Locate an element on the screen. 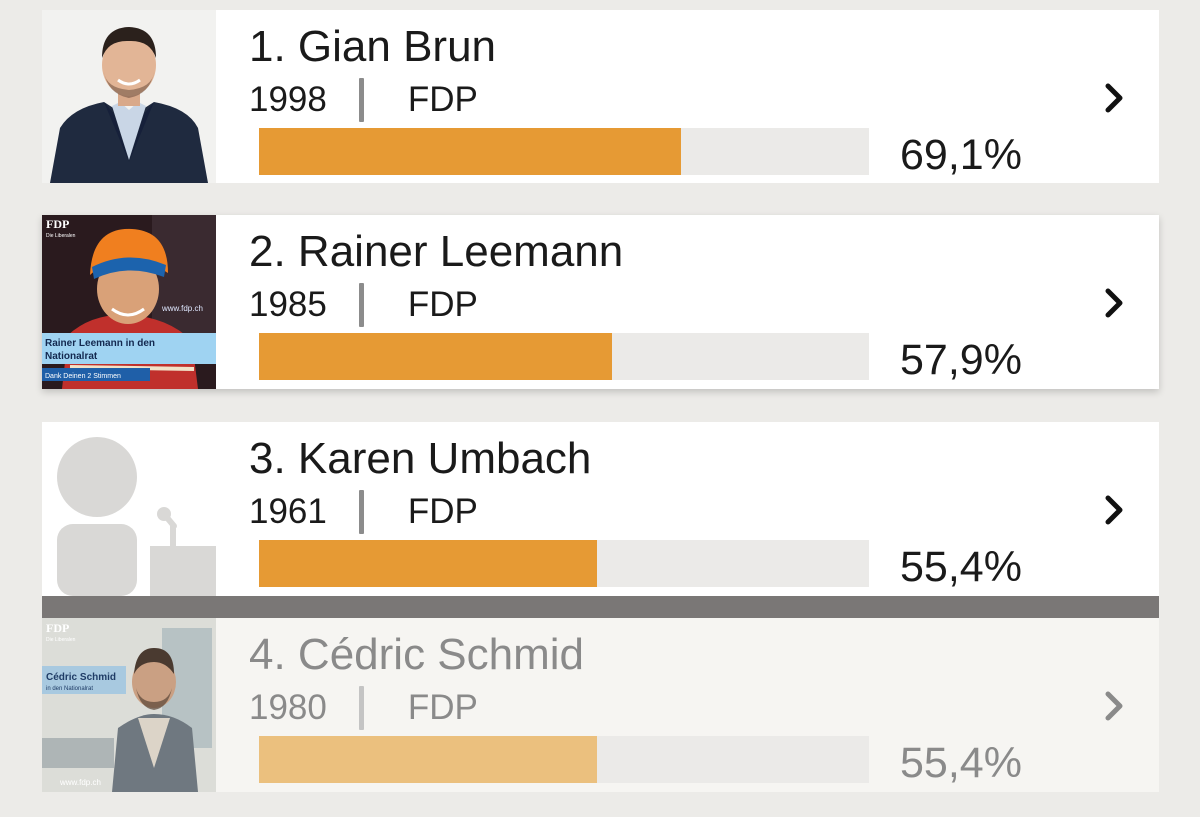 This screenshot has width=1200, height=817. candidate-meta: 1980 FDP is located at coordinates (363, 708).